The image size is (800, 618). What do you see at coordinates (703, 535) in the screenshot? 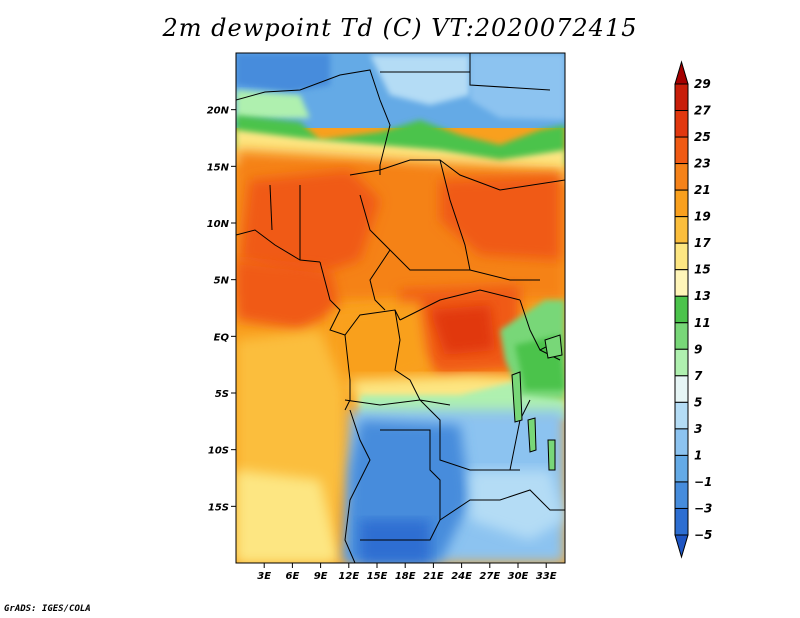
I see `colorbar-level-label: −5` at bounding box center [703, 535].